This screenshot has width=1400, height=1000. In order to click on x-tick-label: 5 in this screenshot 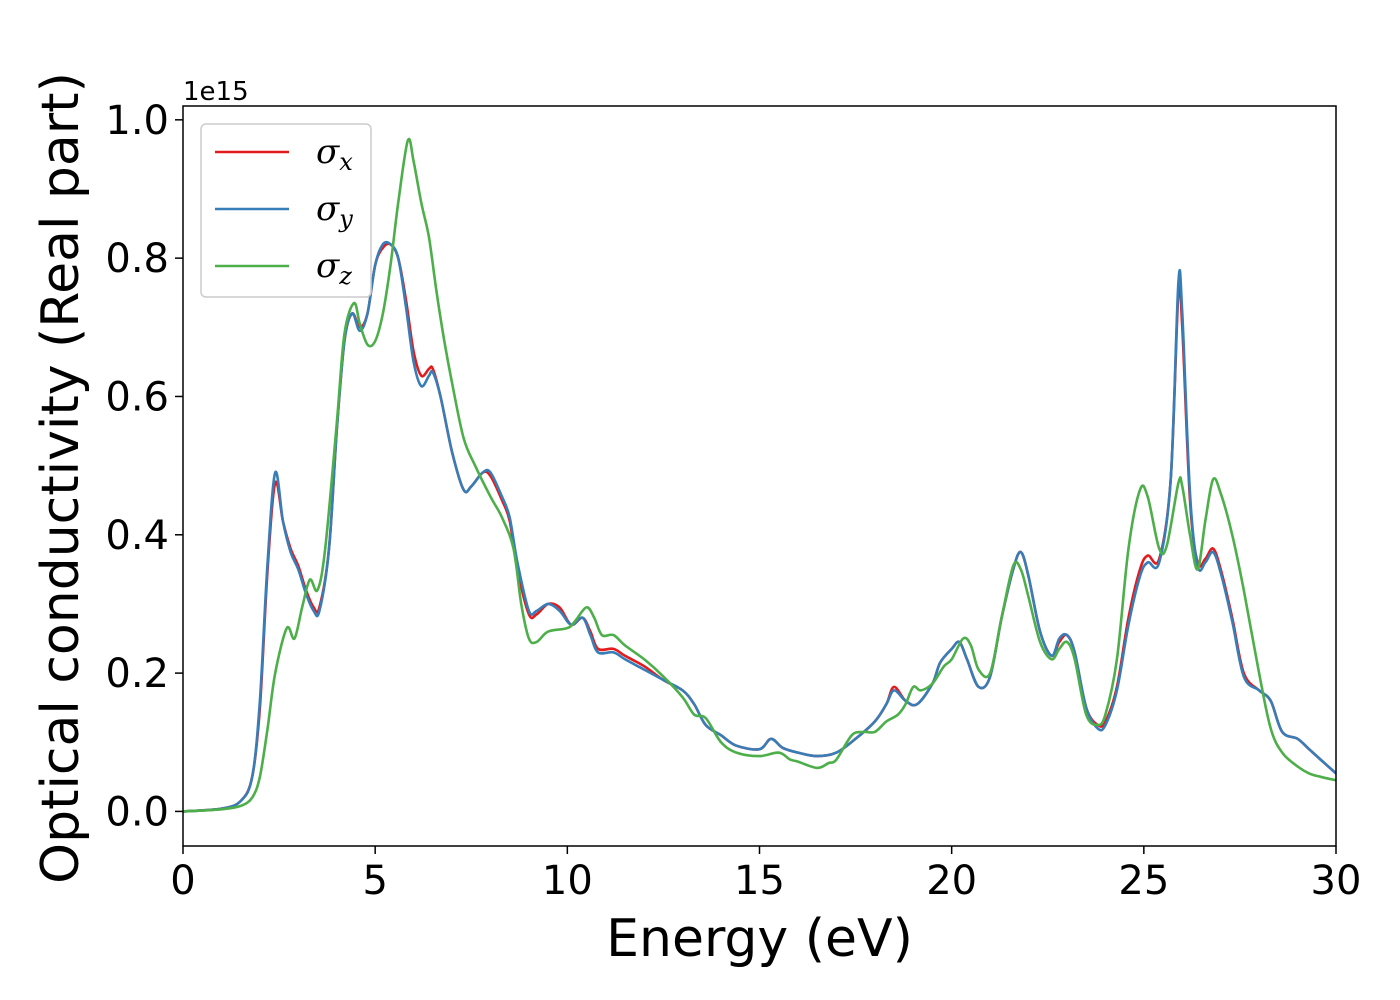, I will do `click(374, 881)`.